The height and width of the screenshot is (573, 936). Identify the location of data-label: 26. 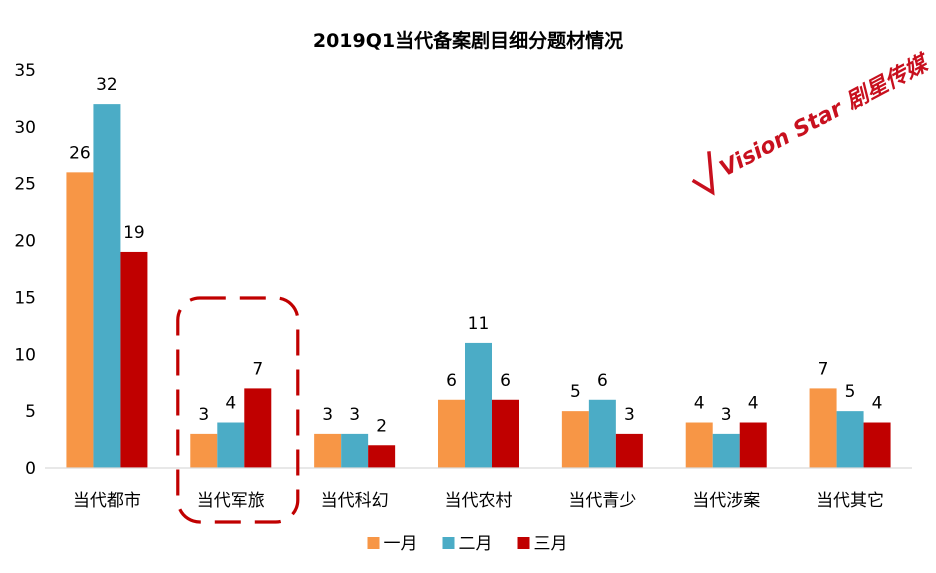
(80, 153).